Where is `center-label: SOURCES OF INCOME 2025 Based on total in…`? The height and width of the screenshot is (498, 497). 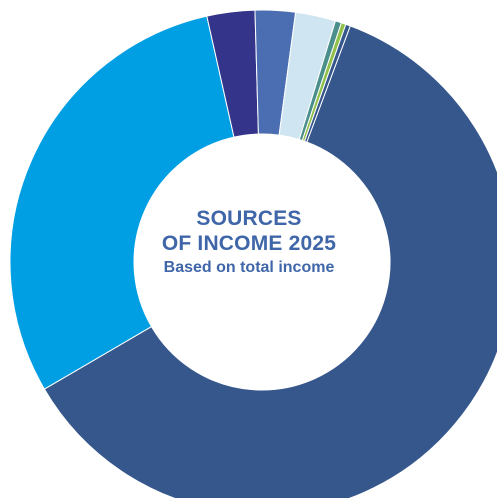 center-label: SOURCES OF INCOME 2025 Based on total in… is located at coordinates (249, 242).